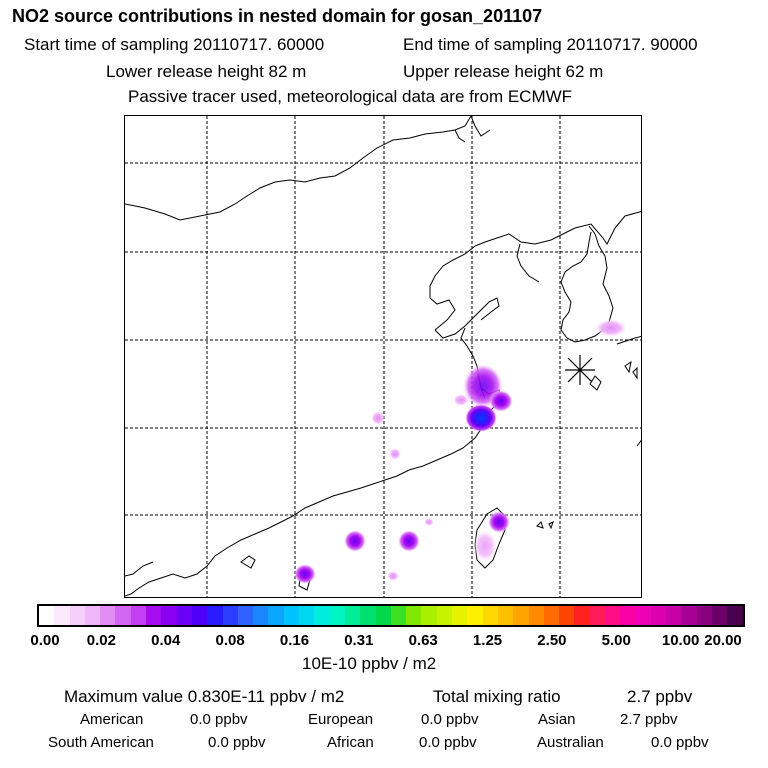  What do you see at coordinates (206, 71) in the screenshot?
I see `lower-release-label: Lower release height 82 m` at bounding box center [206, 71].